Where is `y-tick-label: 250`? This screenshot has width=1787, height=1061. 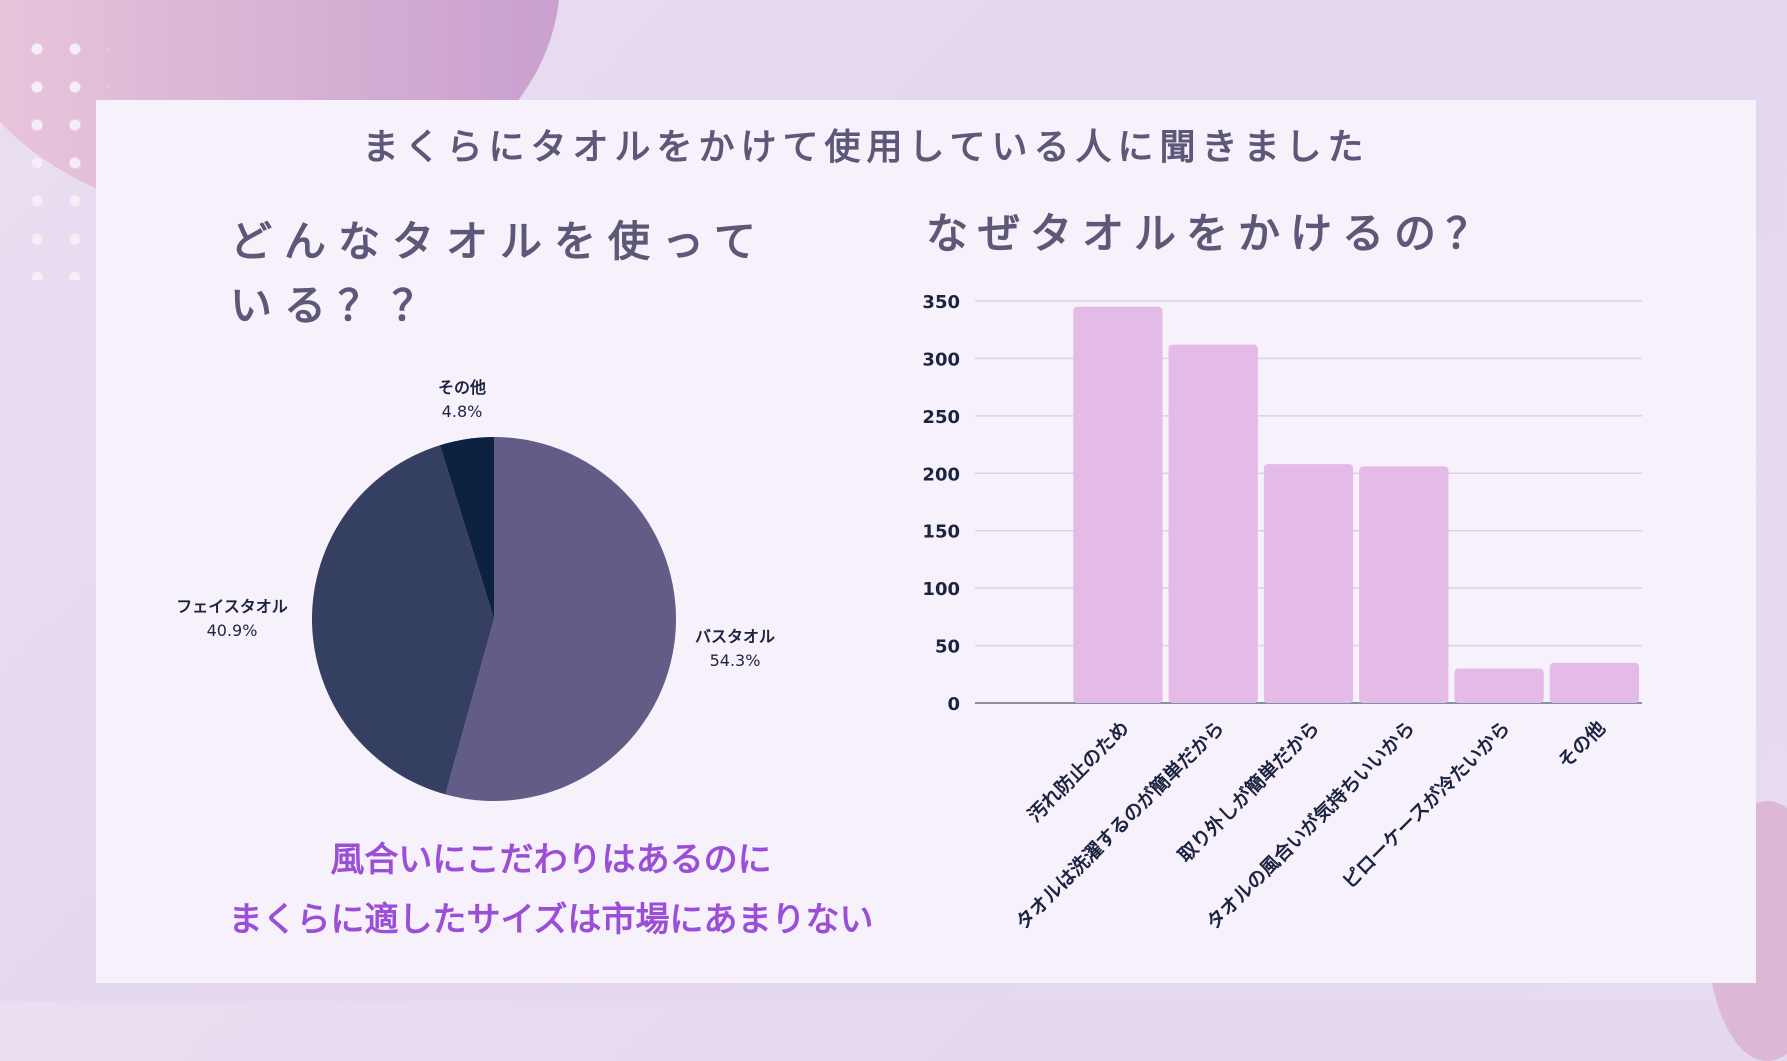
y-tick-label: 250 is located at coordinates (941, 417).